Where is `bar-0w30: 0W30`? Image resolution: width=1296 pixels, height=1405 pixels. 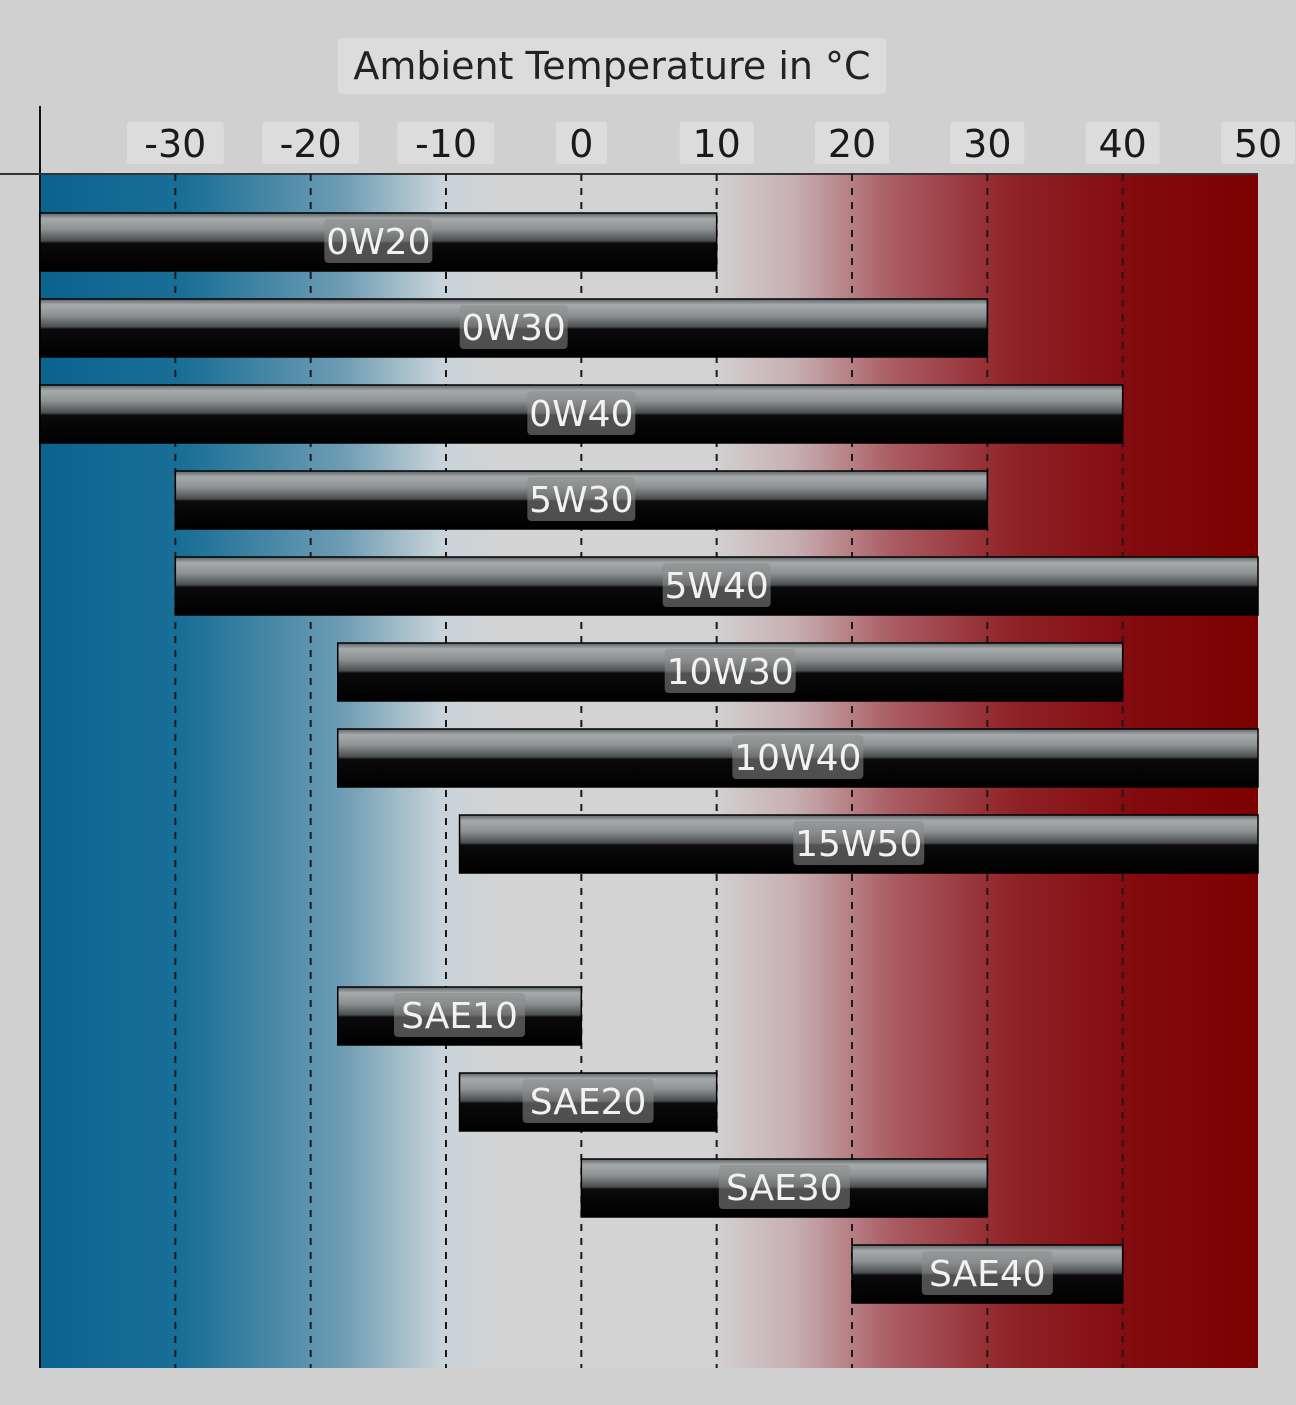 bar-0w30: 0W30 is located at coordinates (514, 328).